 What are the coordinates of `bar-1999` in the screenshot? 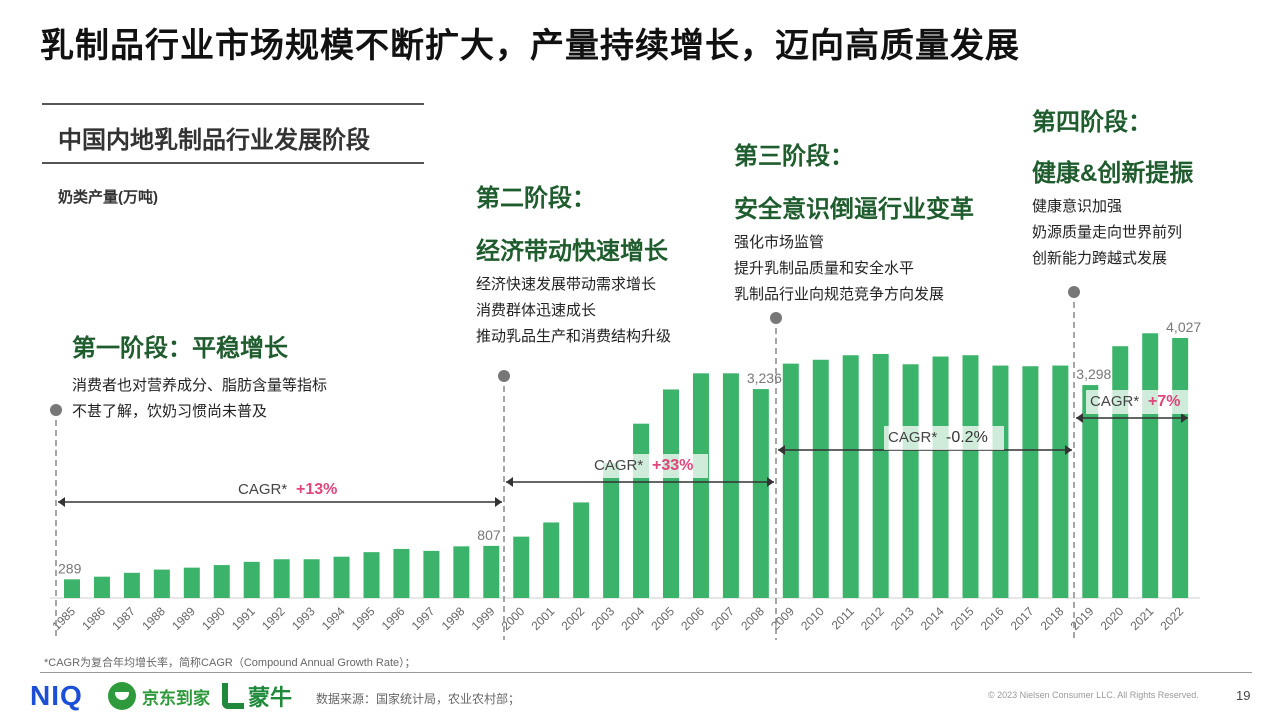 It's located at (491, 571).